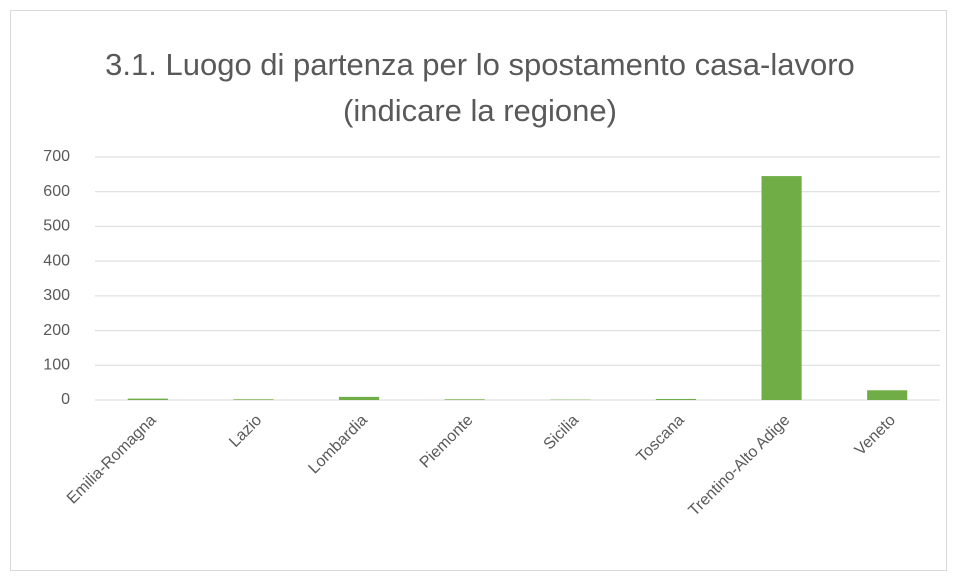 The height and width of the screenshot is (580, 957). Describe the element at coordinates (740, 466) in the screenshot. I see `x-tick-label: Trentino-Alto Adige` at that location.